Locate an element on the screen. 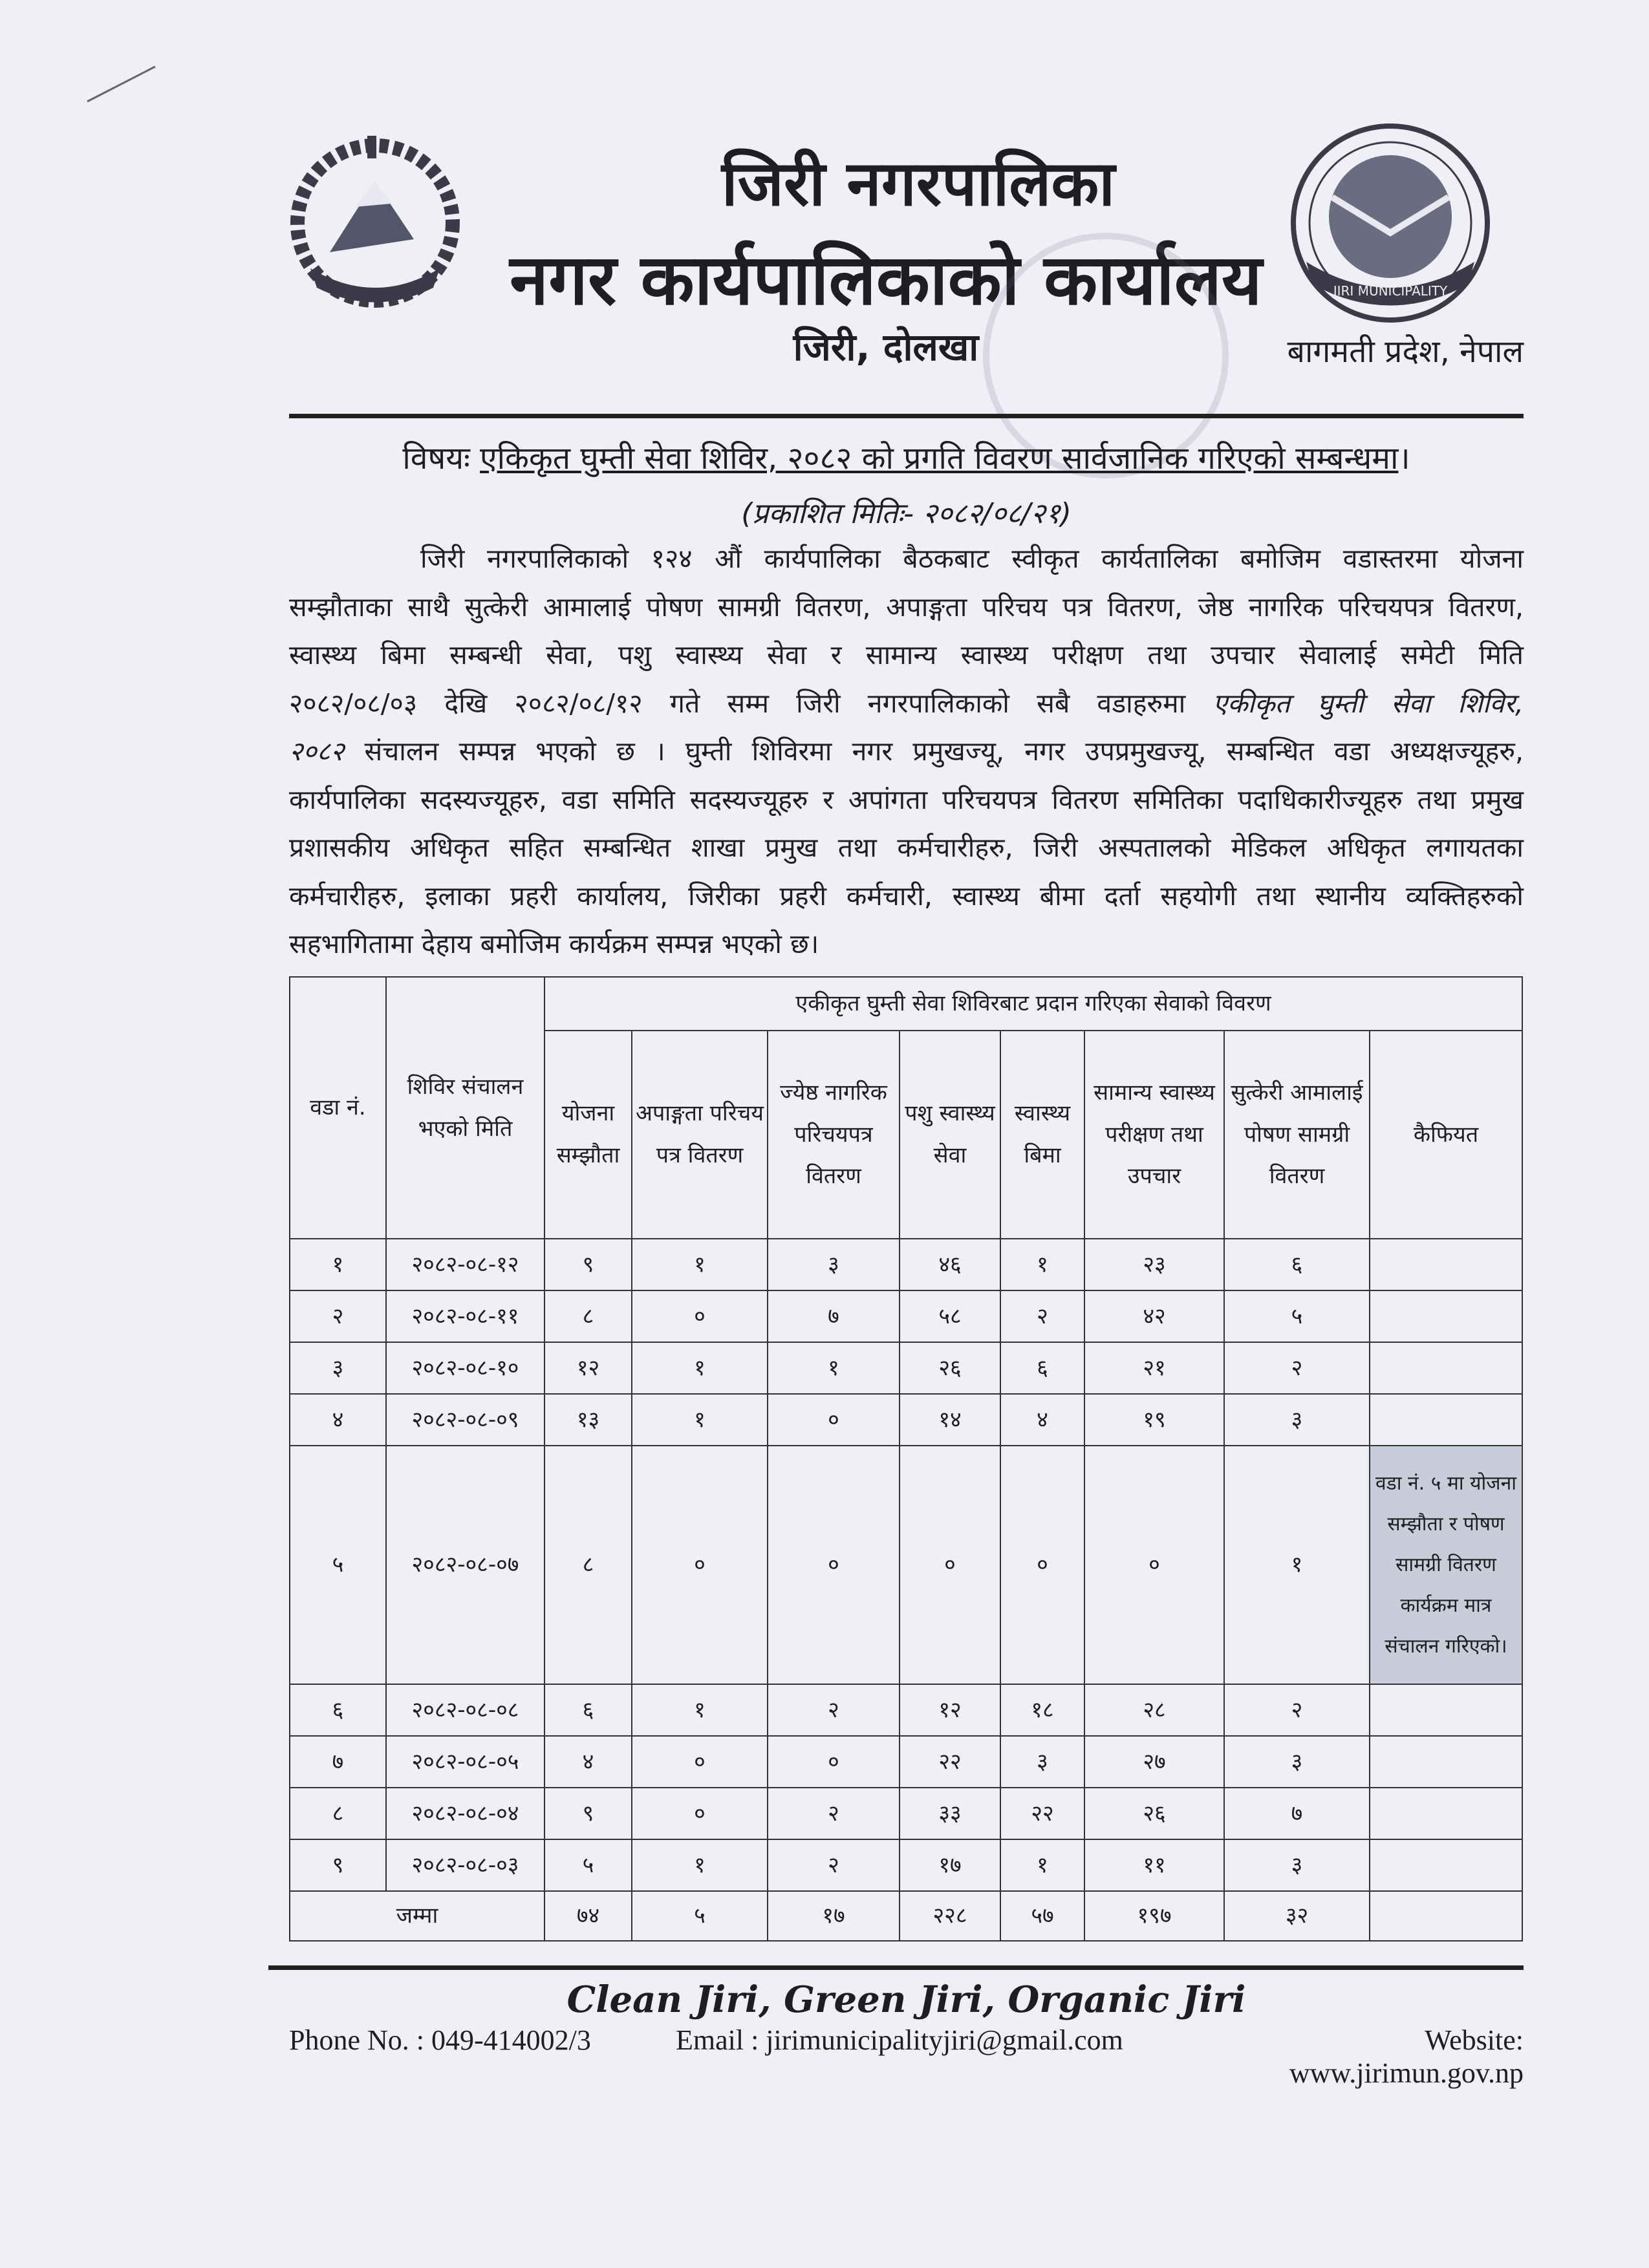 This screenshot has width=1649, height=2268. col-service: अपाङ्गता परिचय पत्र वितरण is located at coordinates (699, 1134).